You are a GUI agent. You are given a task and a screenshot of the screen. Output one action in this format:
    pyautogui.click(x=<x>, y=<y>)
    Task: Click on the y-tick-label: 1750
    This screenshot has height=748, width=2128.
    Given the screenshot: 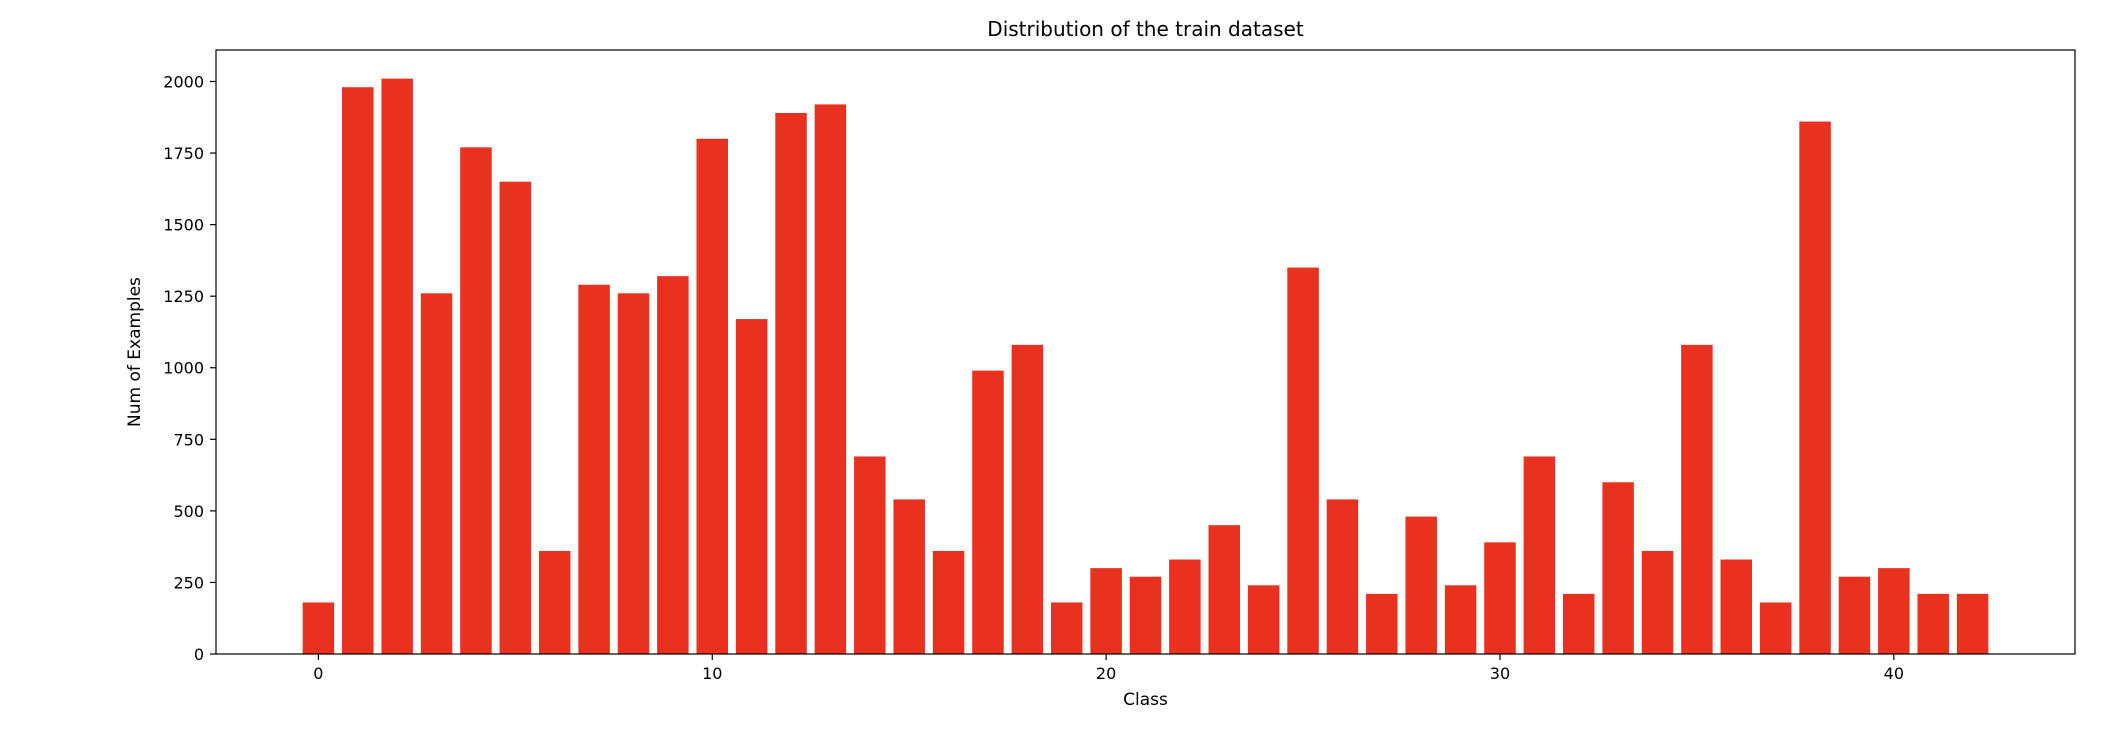 What is the action you would take?
    pyautogui.click(x=183, y=153)
    